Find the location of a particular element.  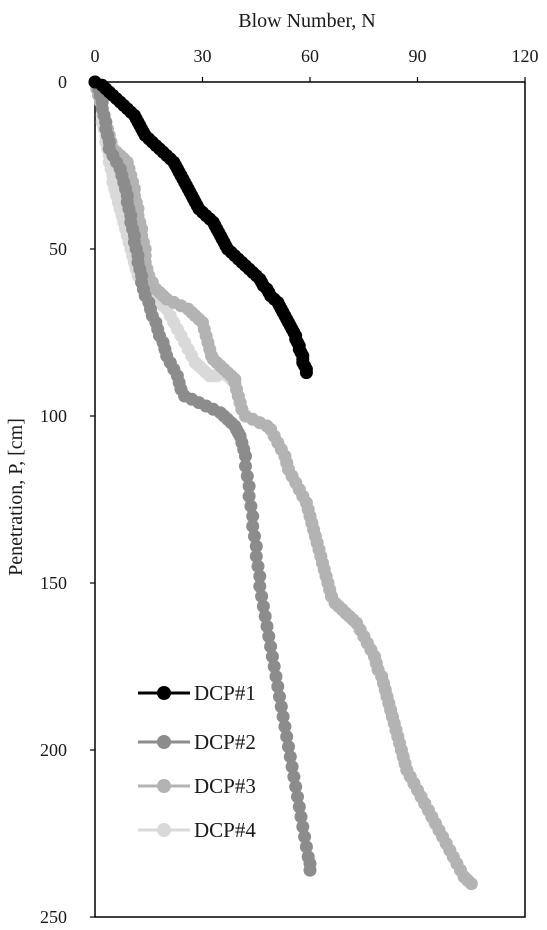

y-tick-label: 50 is located at coordinates (58, 249).